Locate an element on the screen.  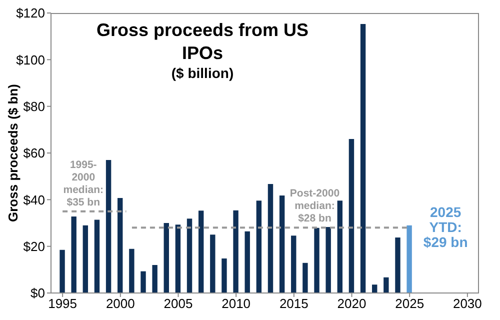
x-tick-label: 2015 is located at coordinates (293, 304).